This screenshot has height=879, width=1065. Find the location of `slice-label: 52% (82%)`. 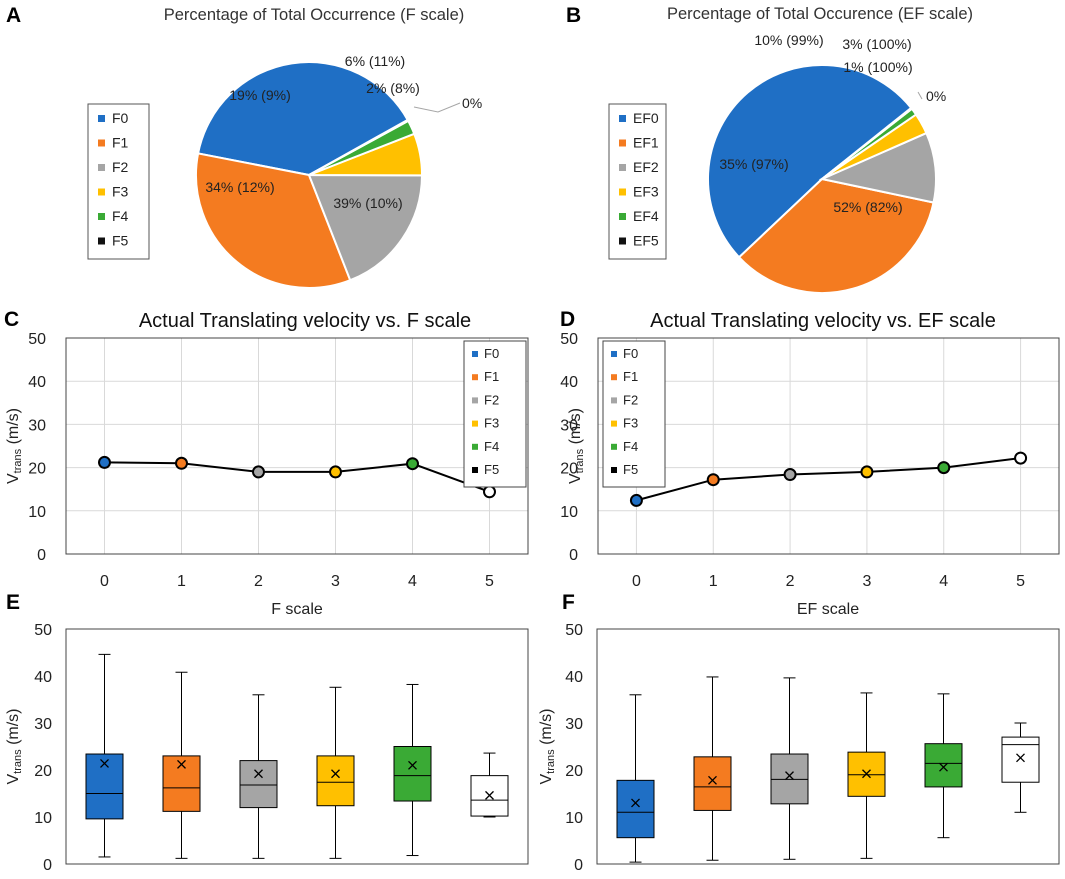

slice-label: 52% (82%) is located at coordinates (867, 207).